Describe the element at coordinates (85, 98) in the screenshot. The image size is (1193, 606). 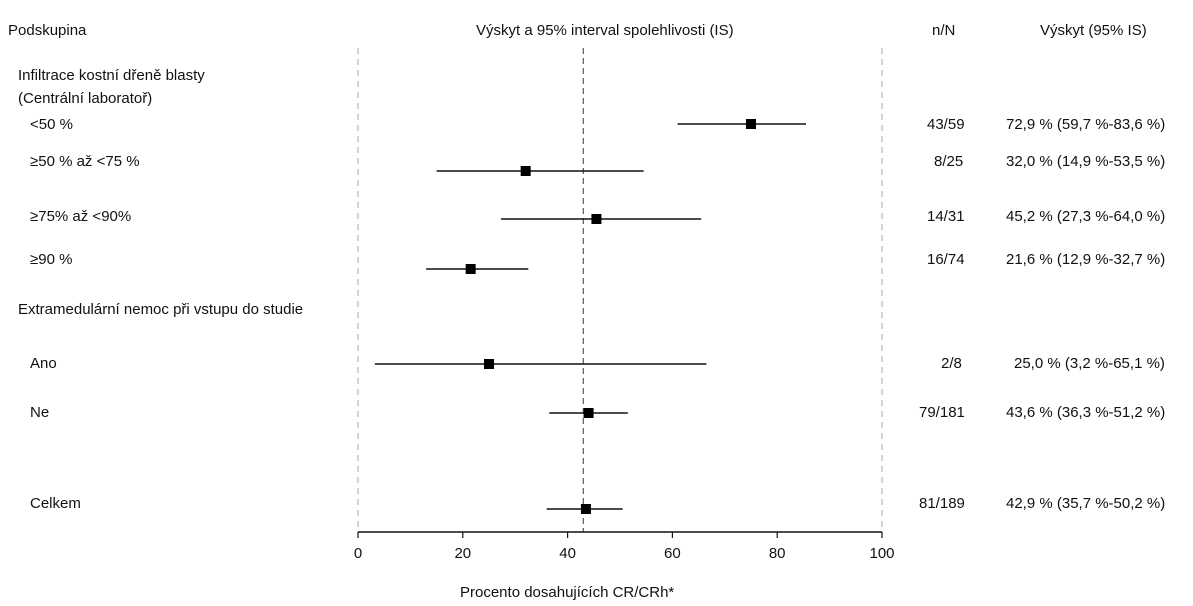
I see `group-sublabel: (Centrální laboratoř)` at that location.